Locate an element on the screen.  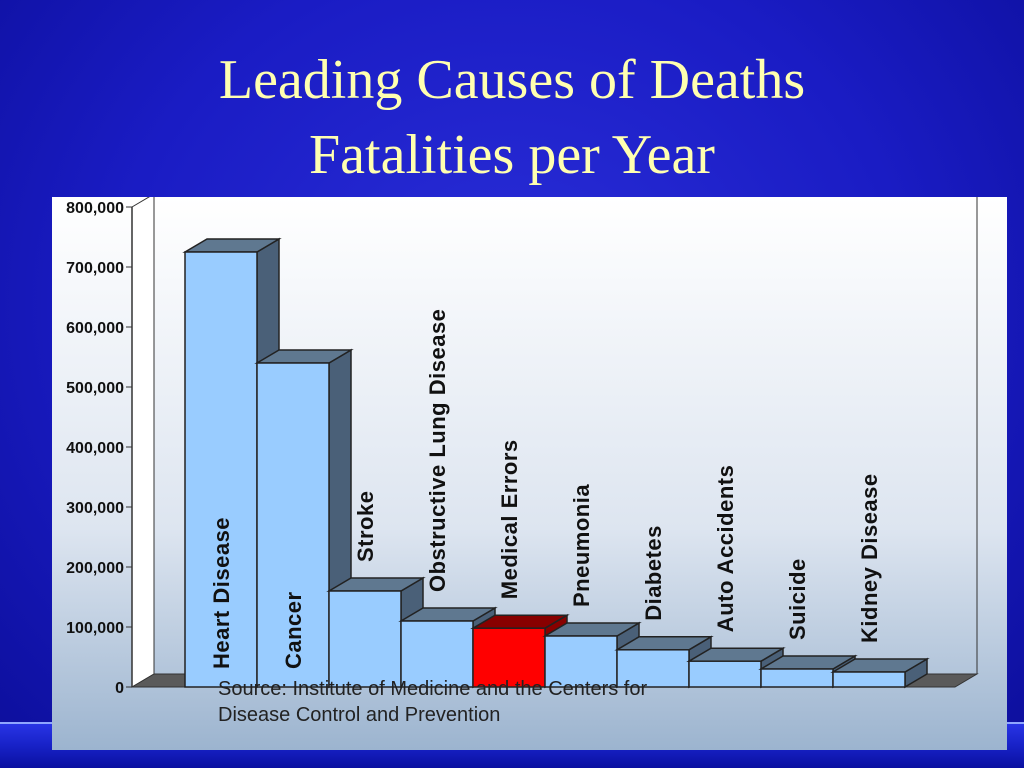
category-label: Medical Errors is located at coordinates (509, 519).